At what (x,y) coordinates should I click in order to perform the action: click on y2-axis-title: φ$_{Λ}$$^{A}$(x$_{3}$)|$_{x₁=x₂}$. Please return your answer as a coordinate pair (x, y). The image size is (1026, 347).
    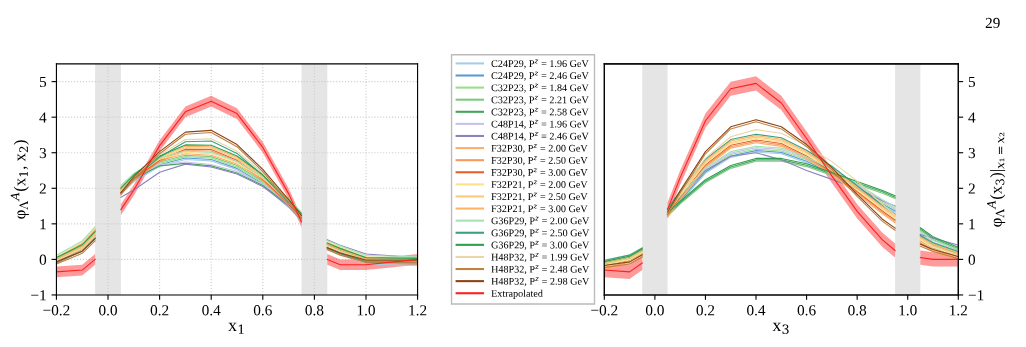
    Looking at the image, I should click on (996, 179).